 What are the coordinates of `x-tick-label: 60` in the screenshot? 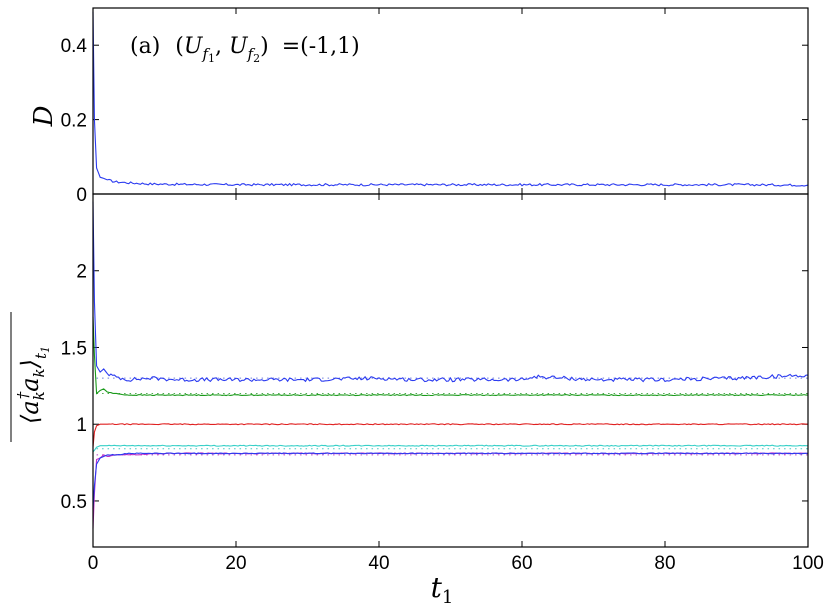 It's located at (521, 563).